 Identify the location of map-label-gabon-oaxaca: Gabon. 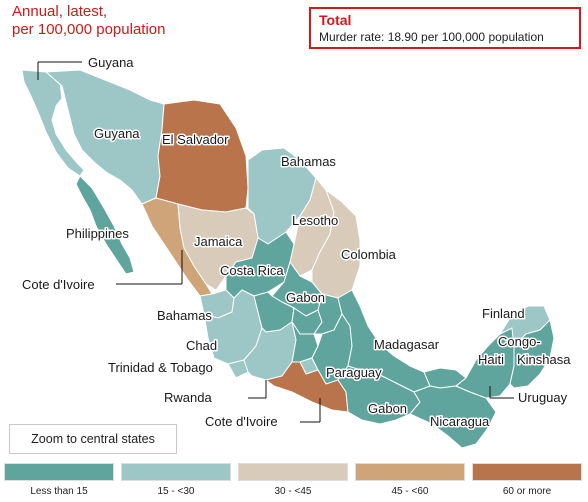
(387, 408).